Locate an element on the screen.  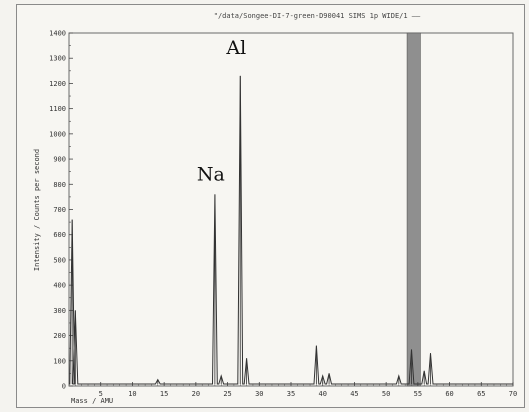
x-tick-label: 5 is located at coordinates (101, 394).